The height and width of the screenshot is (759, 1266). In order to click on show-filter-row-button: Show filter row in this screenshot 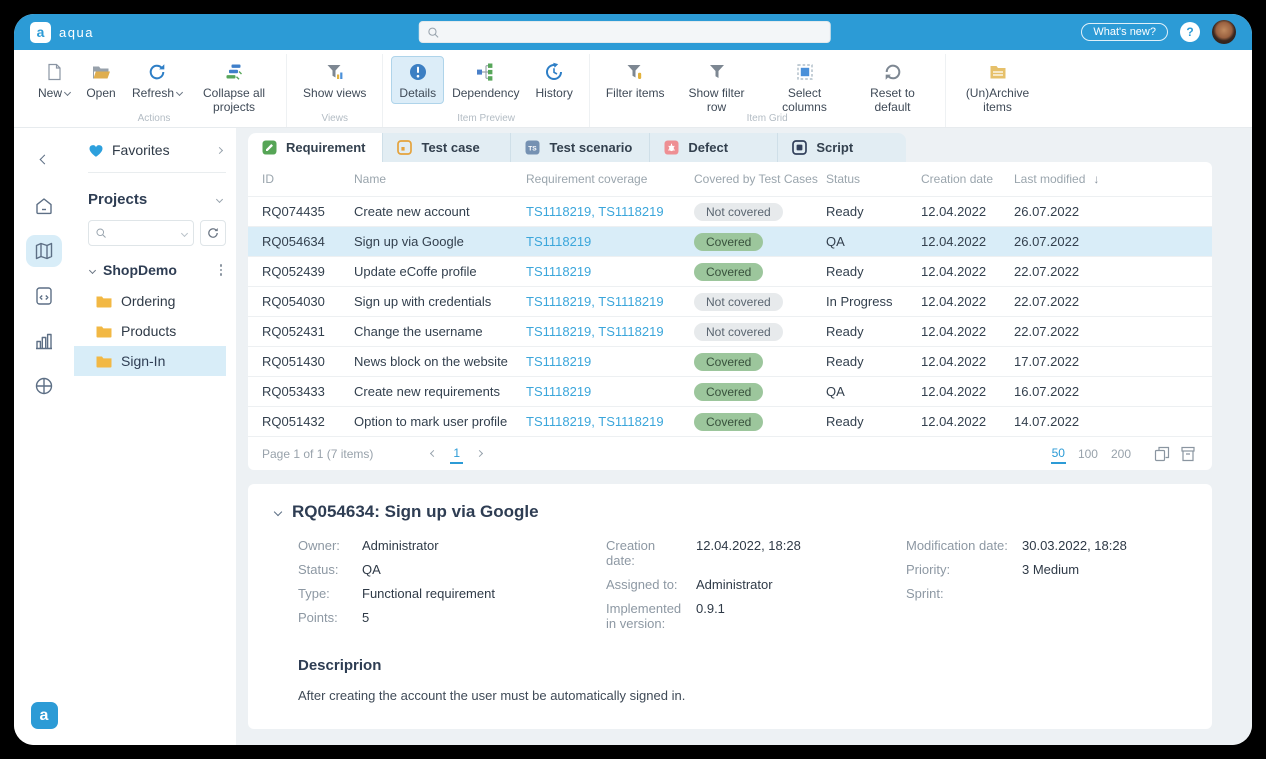, I will do `click(717, 87)`.